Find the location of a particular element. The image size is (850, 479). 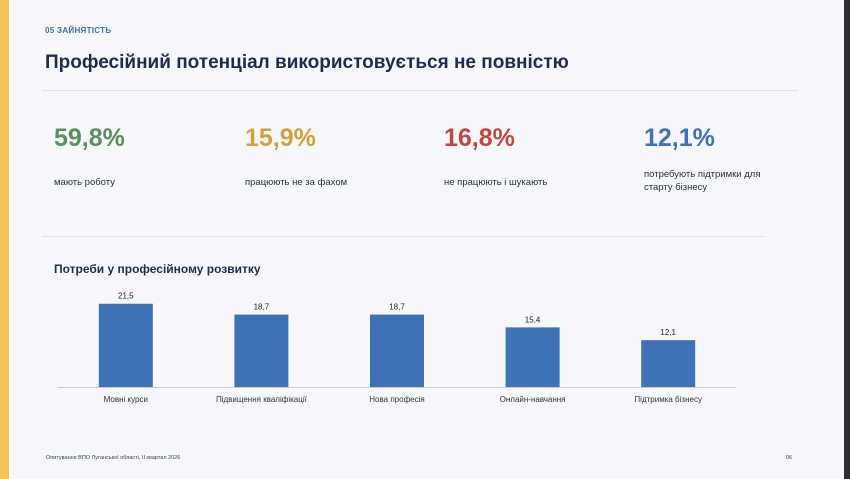

category-label-3: Онлайн-навчання is located at coordinates (533, 399).